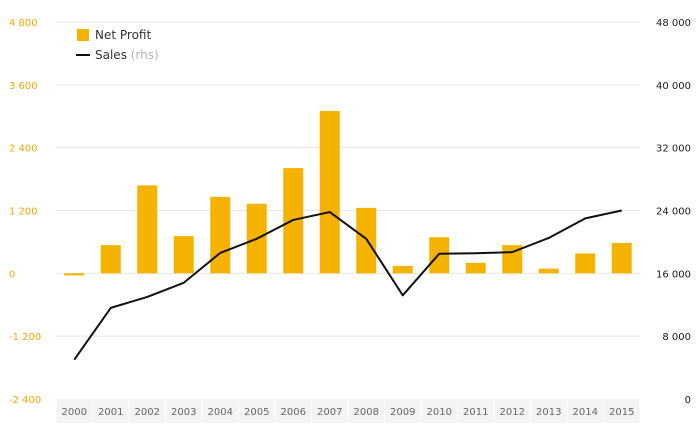 This screenshot has height=433, width=700. I want to click on legend-swatch-net-profit, so click(83, 35).